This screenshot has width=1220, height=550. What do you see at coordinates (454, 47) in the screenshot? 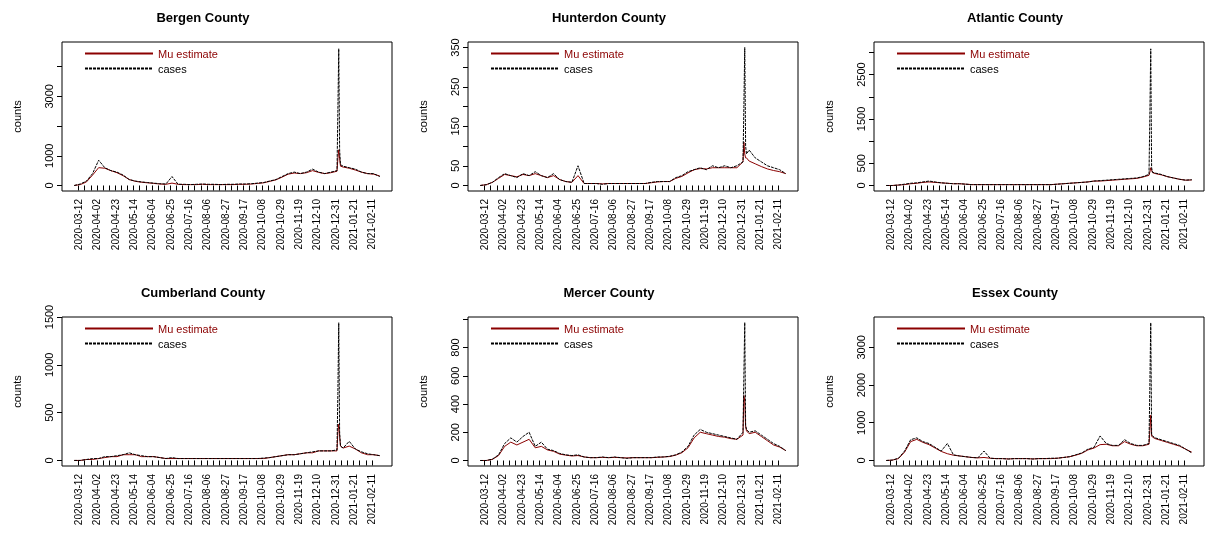
I see `y-tick-label: 350` at bounding box center [454, 47].